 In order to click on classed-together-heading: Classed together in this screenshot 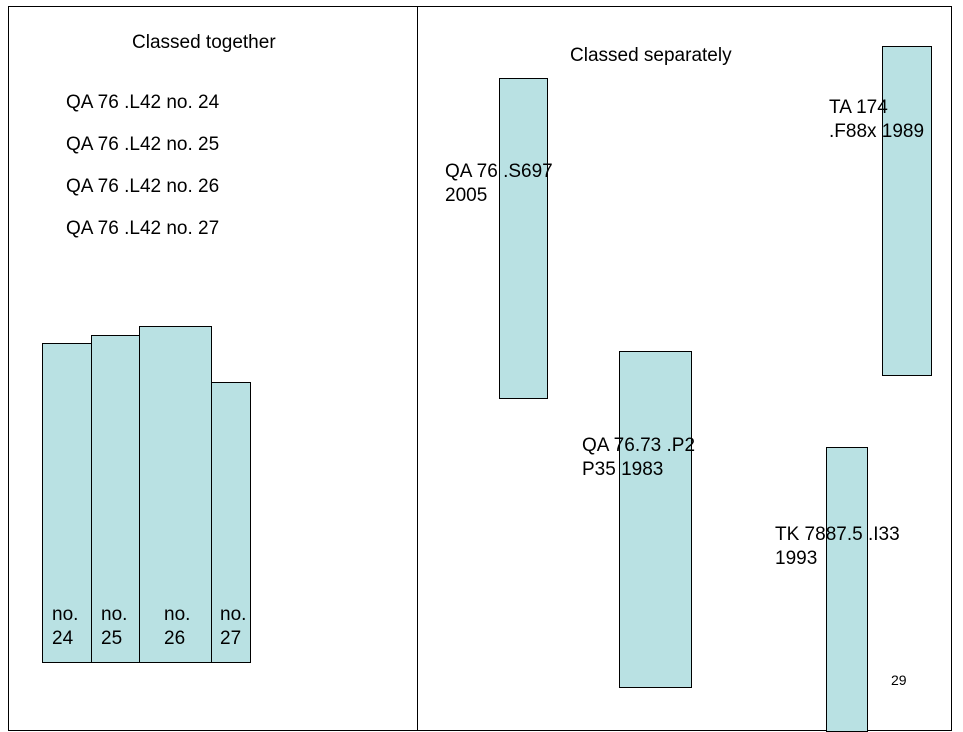, I will do `click(204, 42)`.